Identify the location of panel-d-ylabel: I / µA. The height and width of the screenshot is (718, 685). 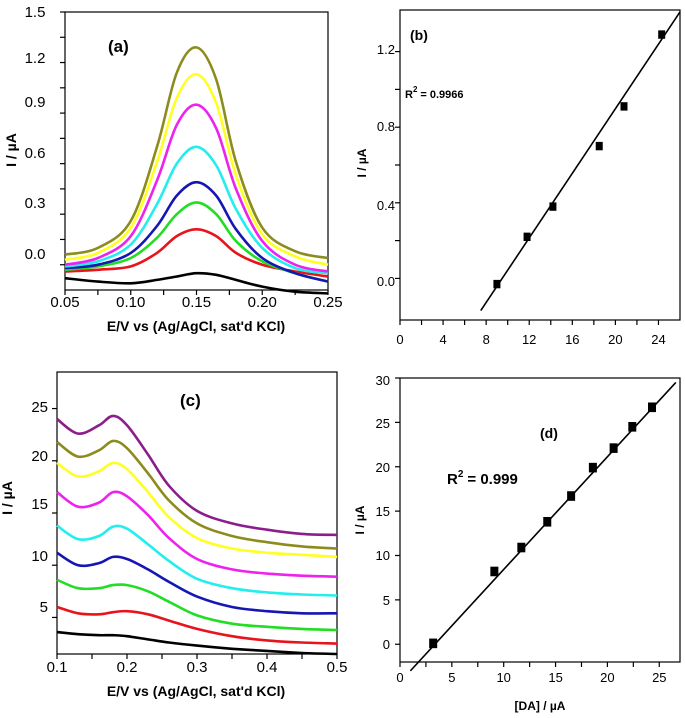
(360, 519).